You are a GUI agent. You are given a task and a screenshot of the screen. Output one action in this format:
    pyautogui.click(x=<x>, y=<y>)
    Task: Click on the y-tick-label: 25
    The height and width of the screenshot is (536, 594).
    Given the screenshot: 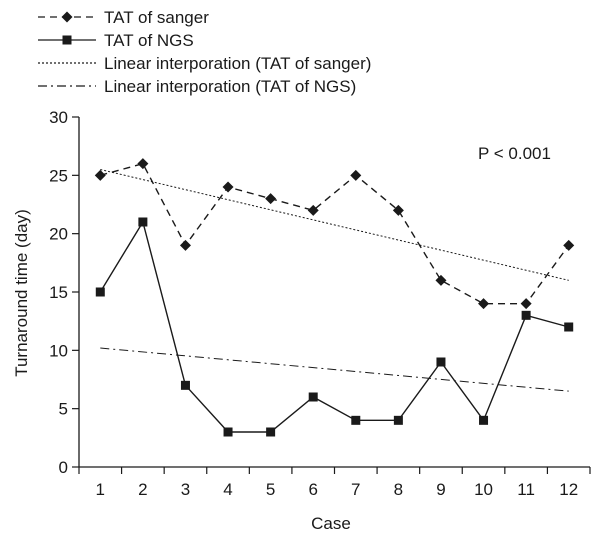 What is the action you would take?
    pyautogui.click(x=58, y=175)
    